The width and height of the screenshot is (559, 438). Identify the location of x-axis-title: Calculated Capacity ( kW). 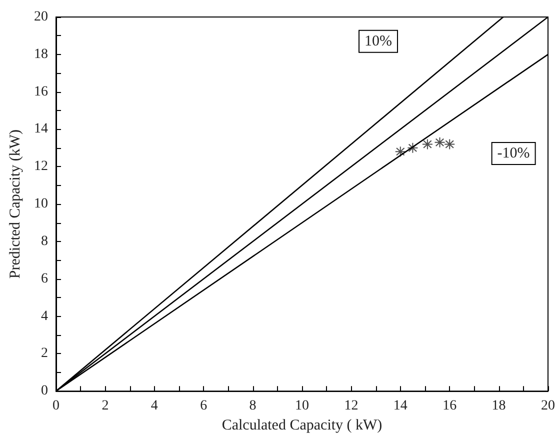
(302, 426).